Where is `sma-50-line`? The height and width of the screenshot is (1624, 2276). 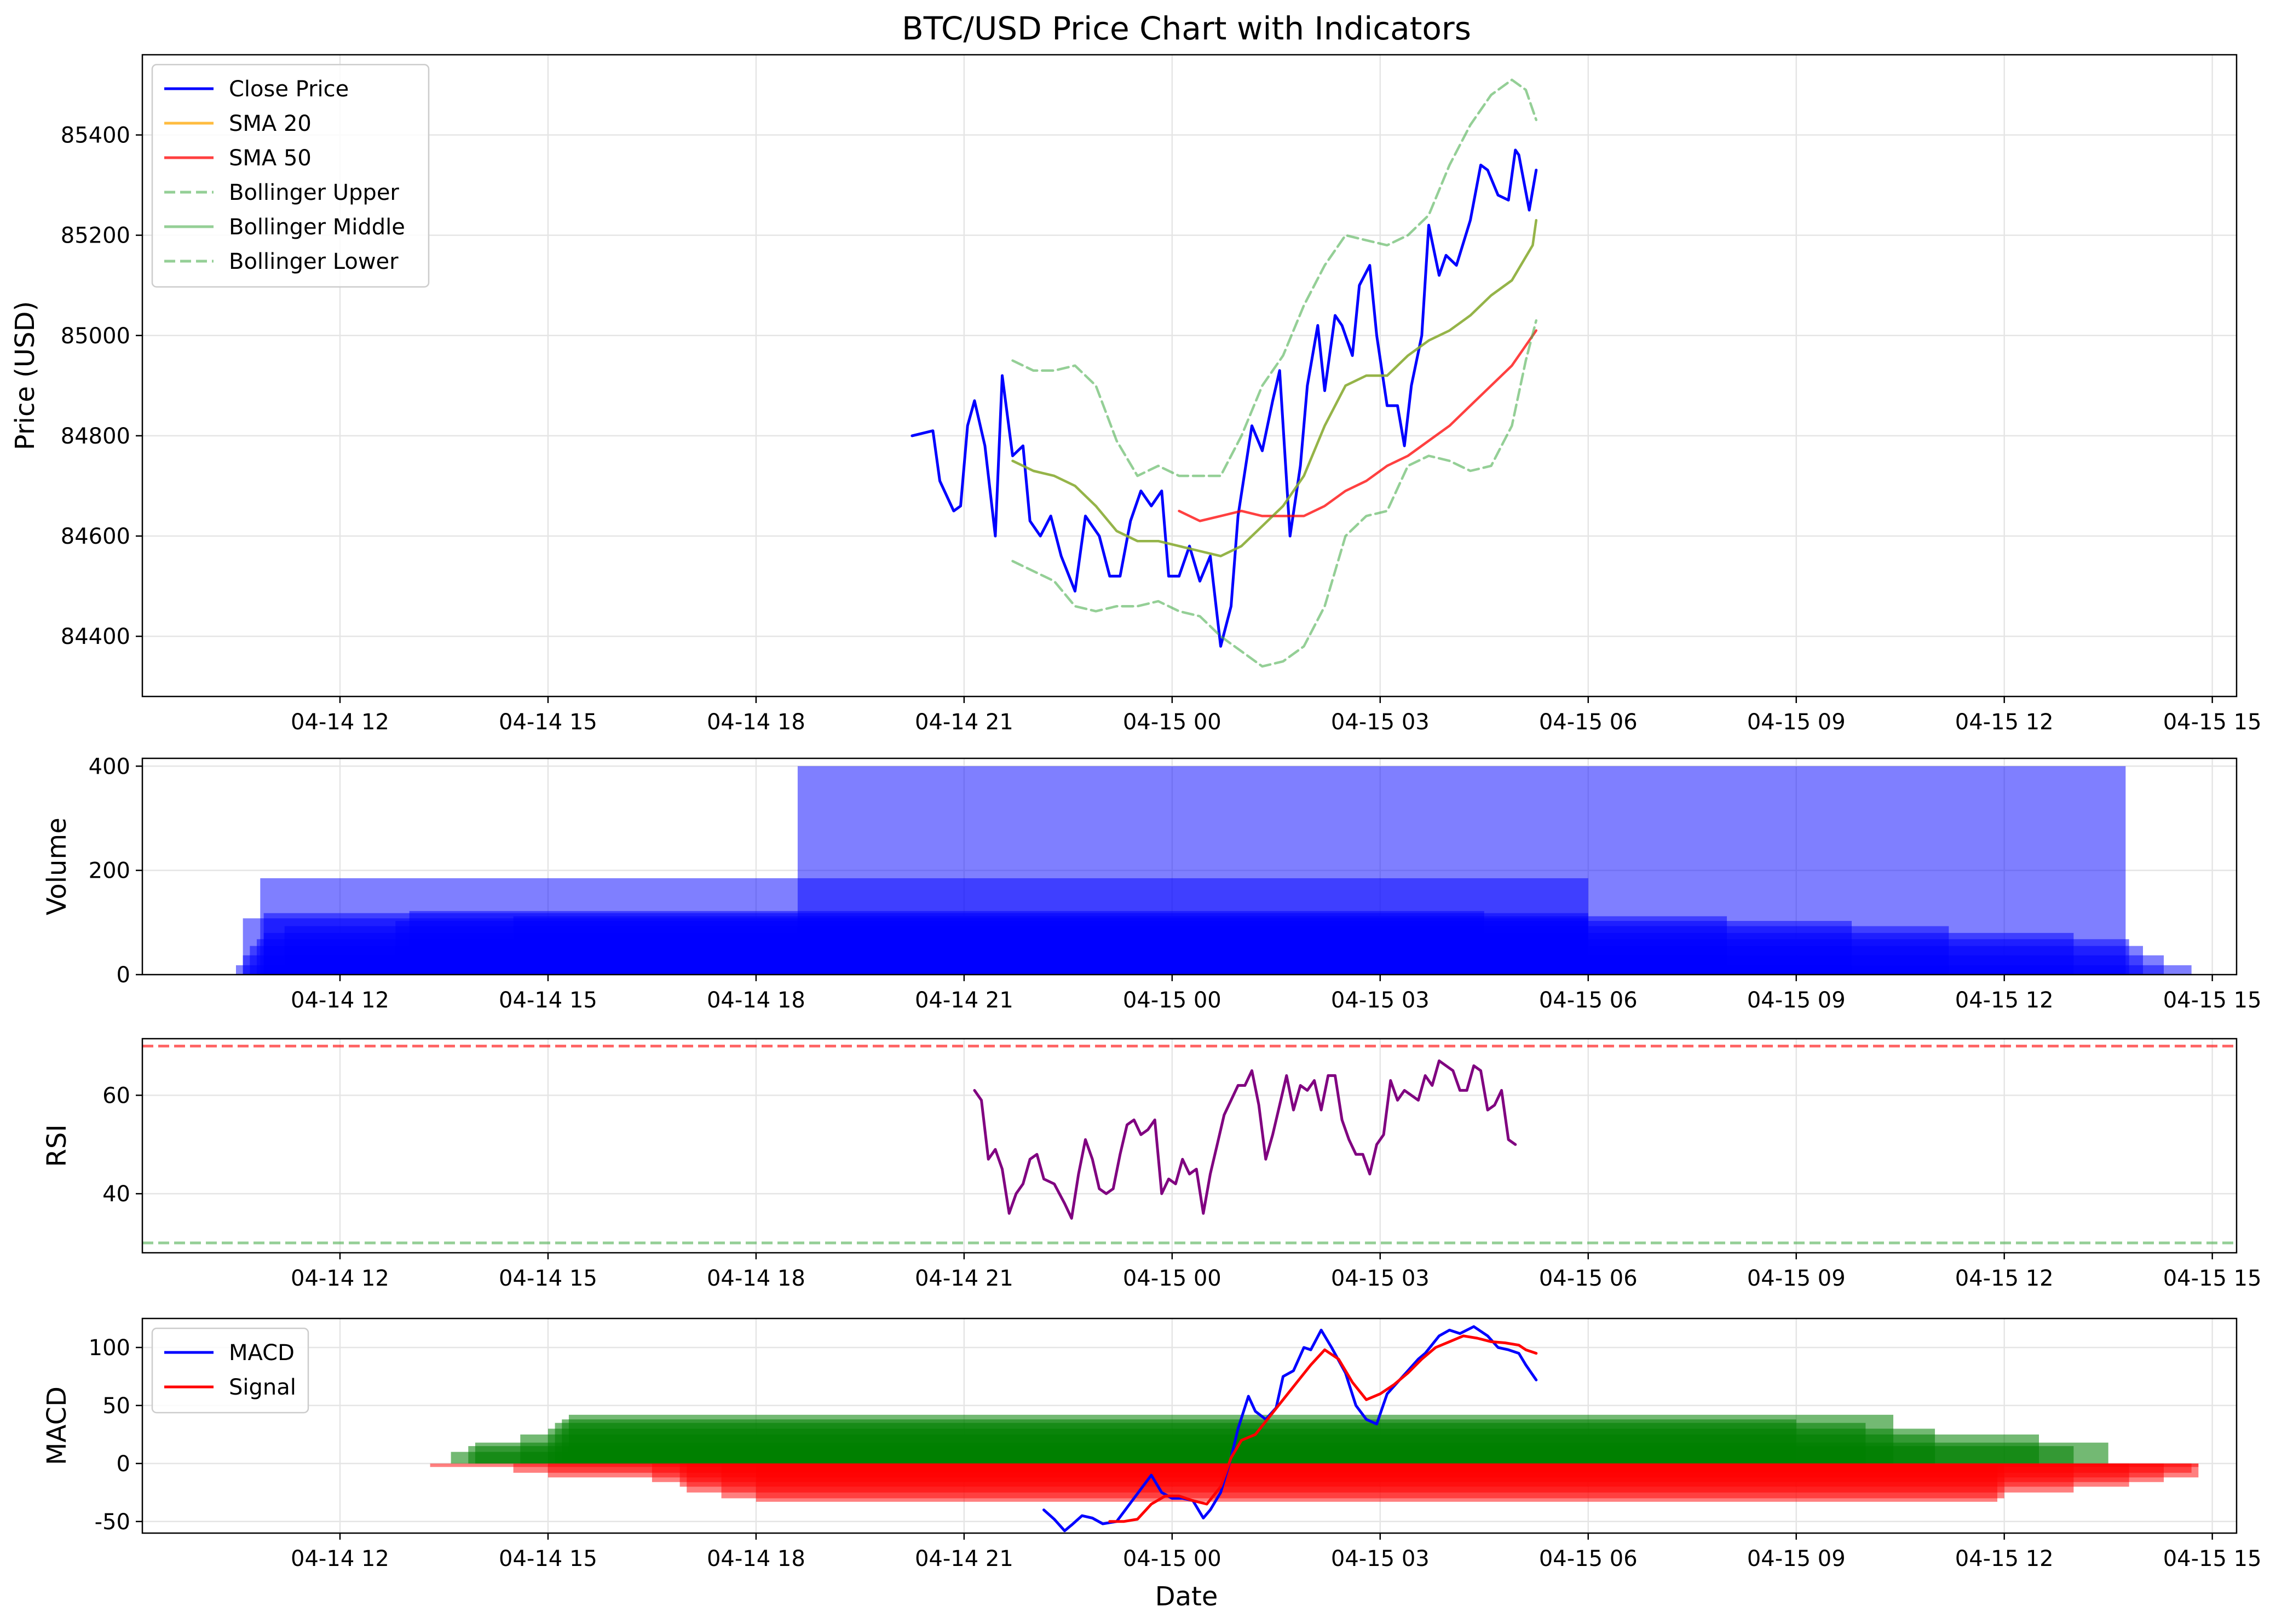
sma-50-line is located at coordinates (1358, 426).